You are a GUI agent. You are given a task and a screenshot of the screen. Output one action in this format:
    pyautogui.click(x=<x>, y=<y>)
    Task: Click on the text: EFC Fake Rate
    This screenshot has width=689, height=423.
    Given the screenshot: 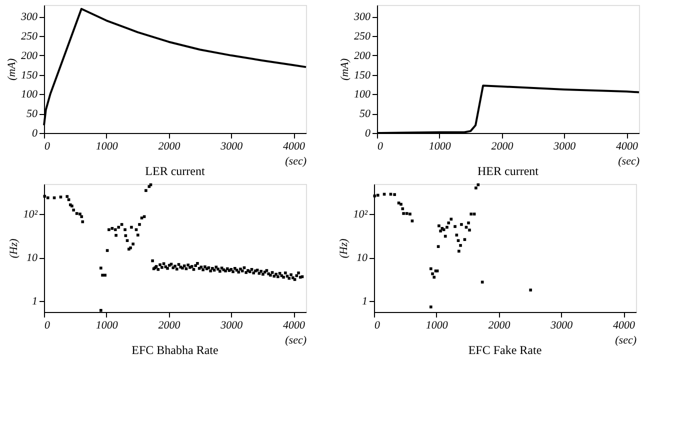 What is the action you would take?
    pyautogui.click(x=505, y=350)
    